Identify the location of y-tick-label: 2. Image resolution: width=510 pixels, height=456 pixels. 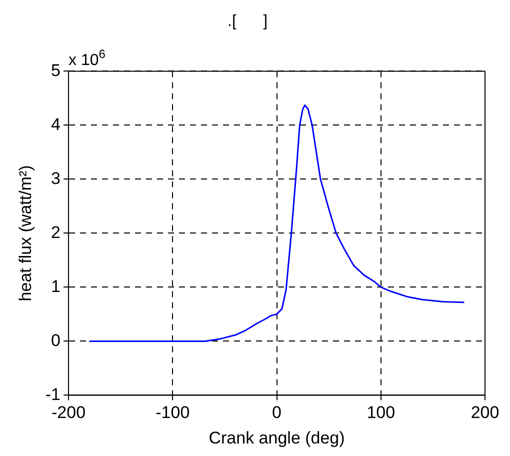
(56, 232).